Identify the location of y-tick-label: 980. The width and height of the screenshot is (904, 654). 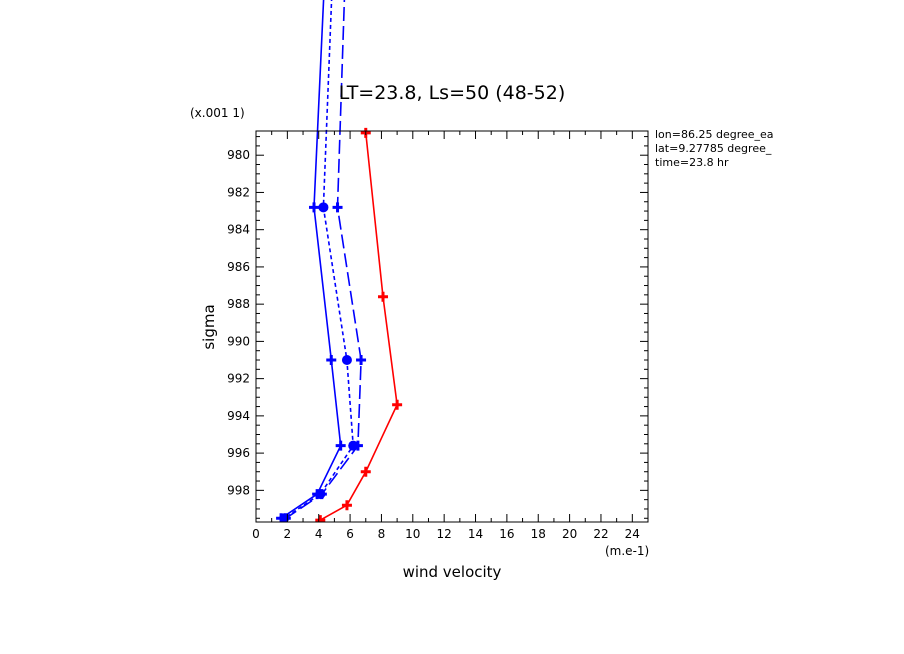
(238, 155).